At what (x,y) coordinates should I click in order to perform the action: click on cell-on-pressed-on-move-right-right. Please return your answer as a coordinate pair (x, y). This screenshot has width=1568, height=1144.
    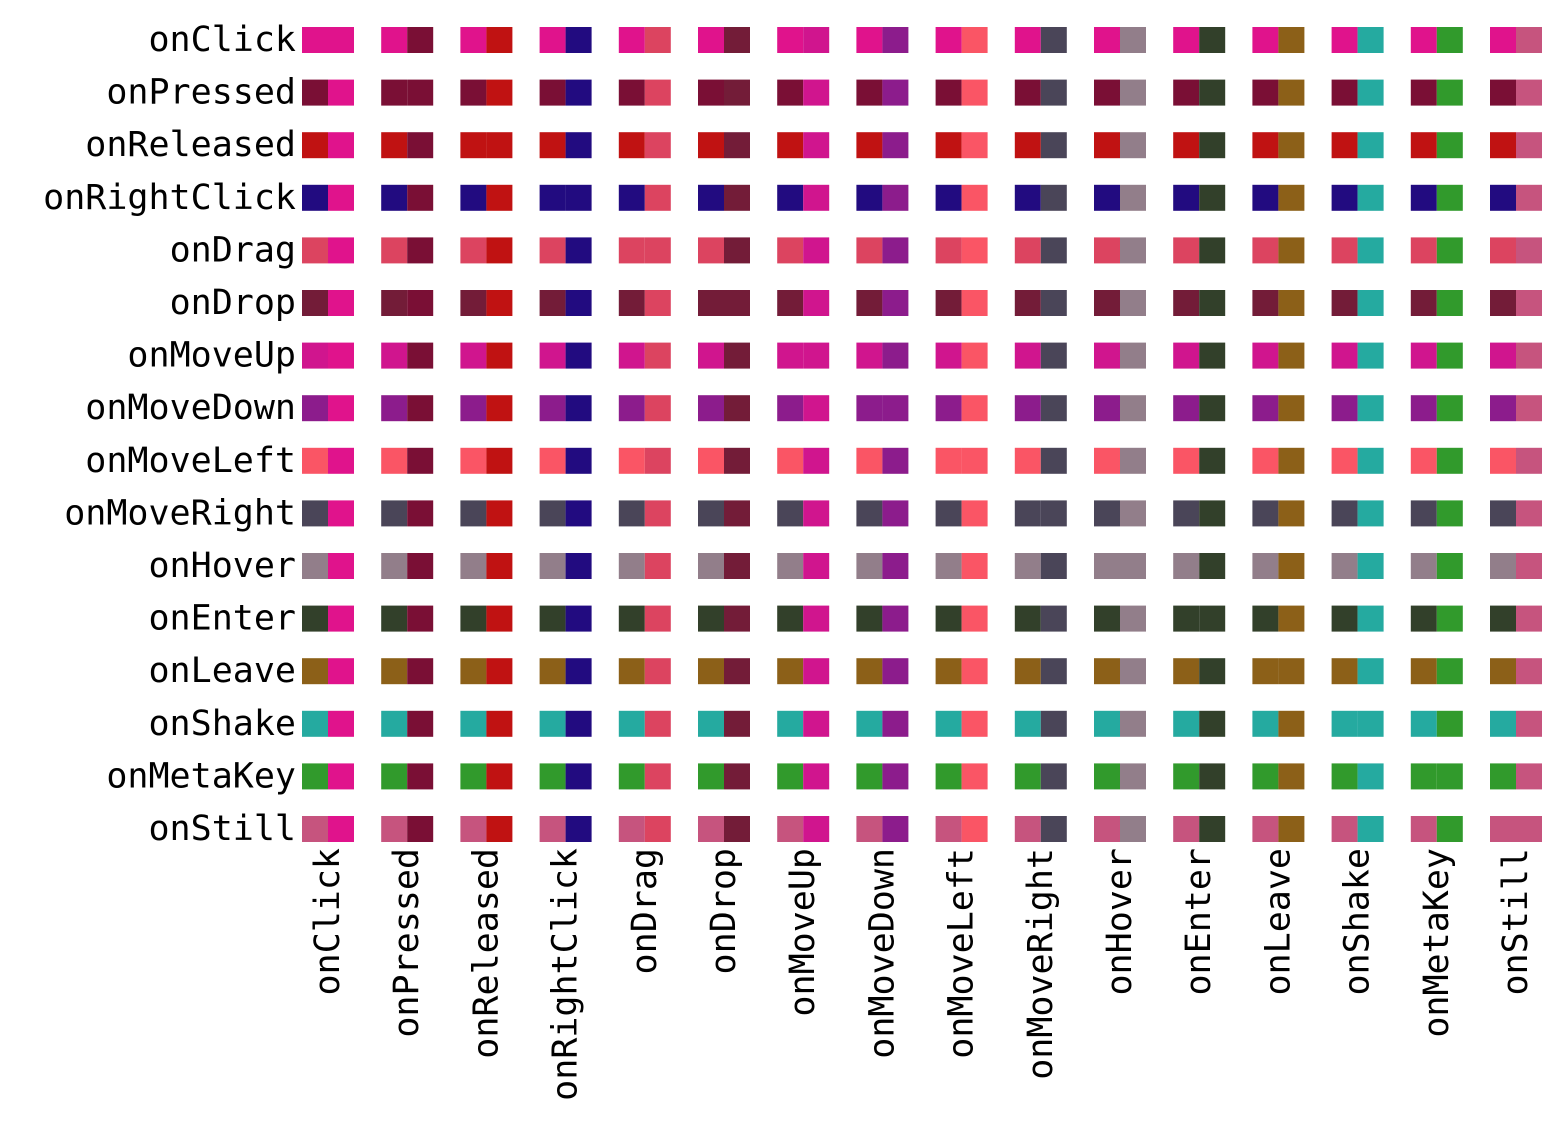
    Looking at the image, I should click on (1053, 92).